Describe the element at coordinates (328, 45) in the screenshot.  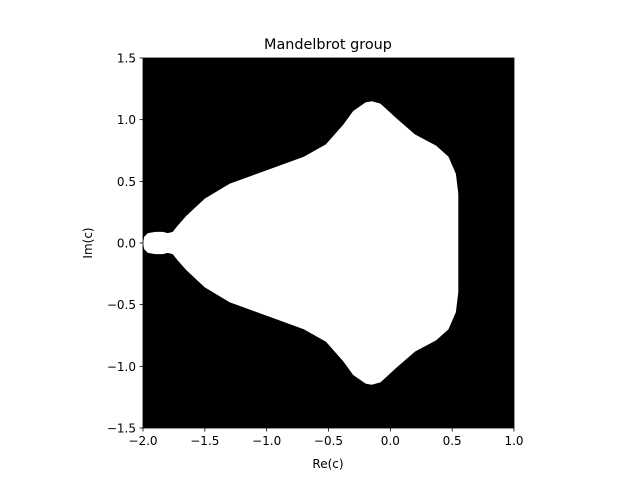
I see `chart-title: Mandelbrot group` at that location.